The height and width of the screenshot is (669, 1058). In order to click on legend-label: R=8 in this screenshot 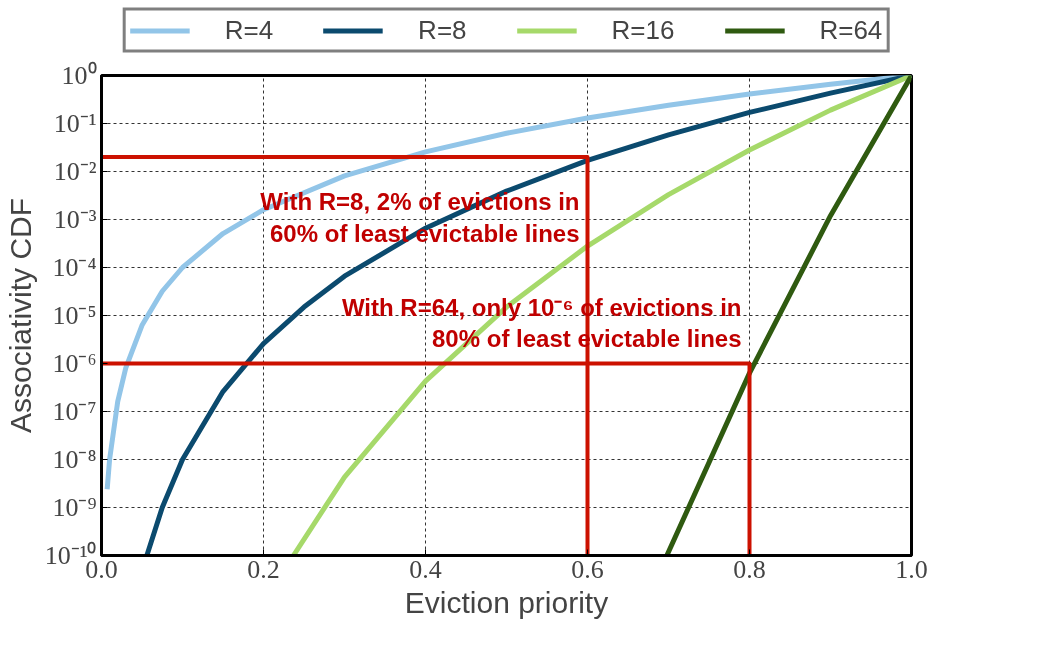, I will do `click(442, 30)`.